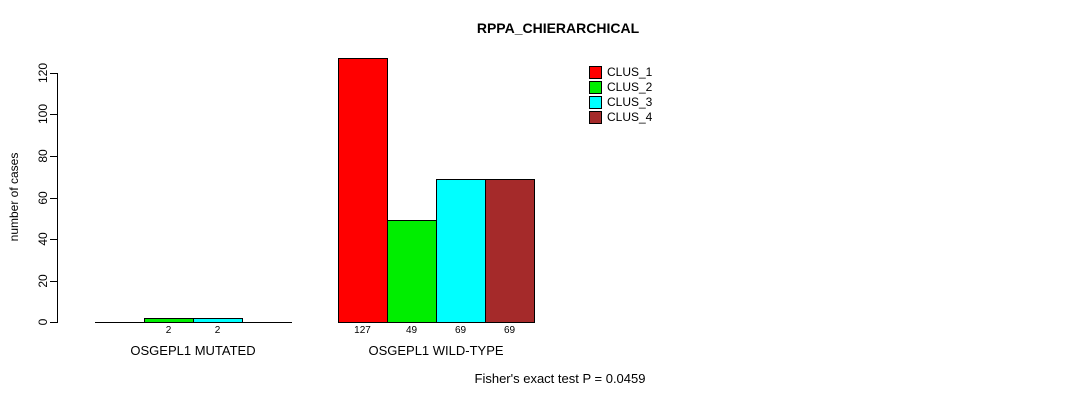 Image resolution: width=1090 pixels, height=400 pixels. Describe the element at coordinates (43, 322) in the screenshot. I see `y-axis-tick-label: 0` at that location.